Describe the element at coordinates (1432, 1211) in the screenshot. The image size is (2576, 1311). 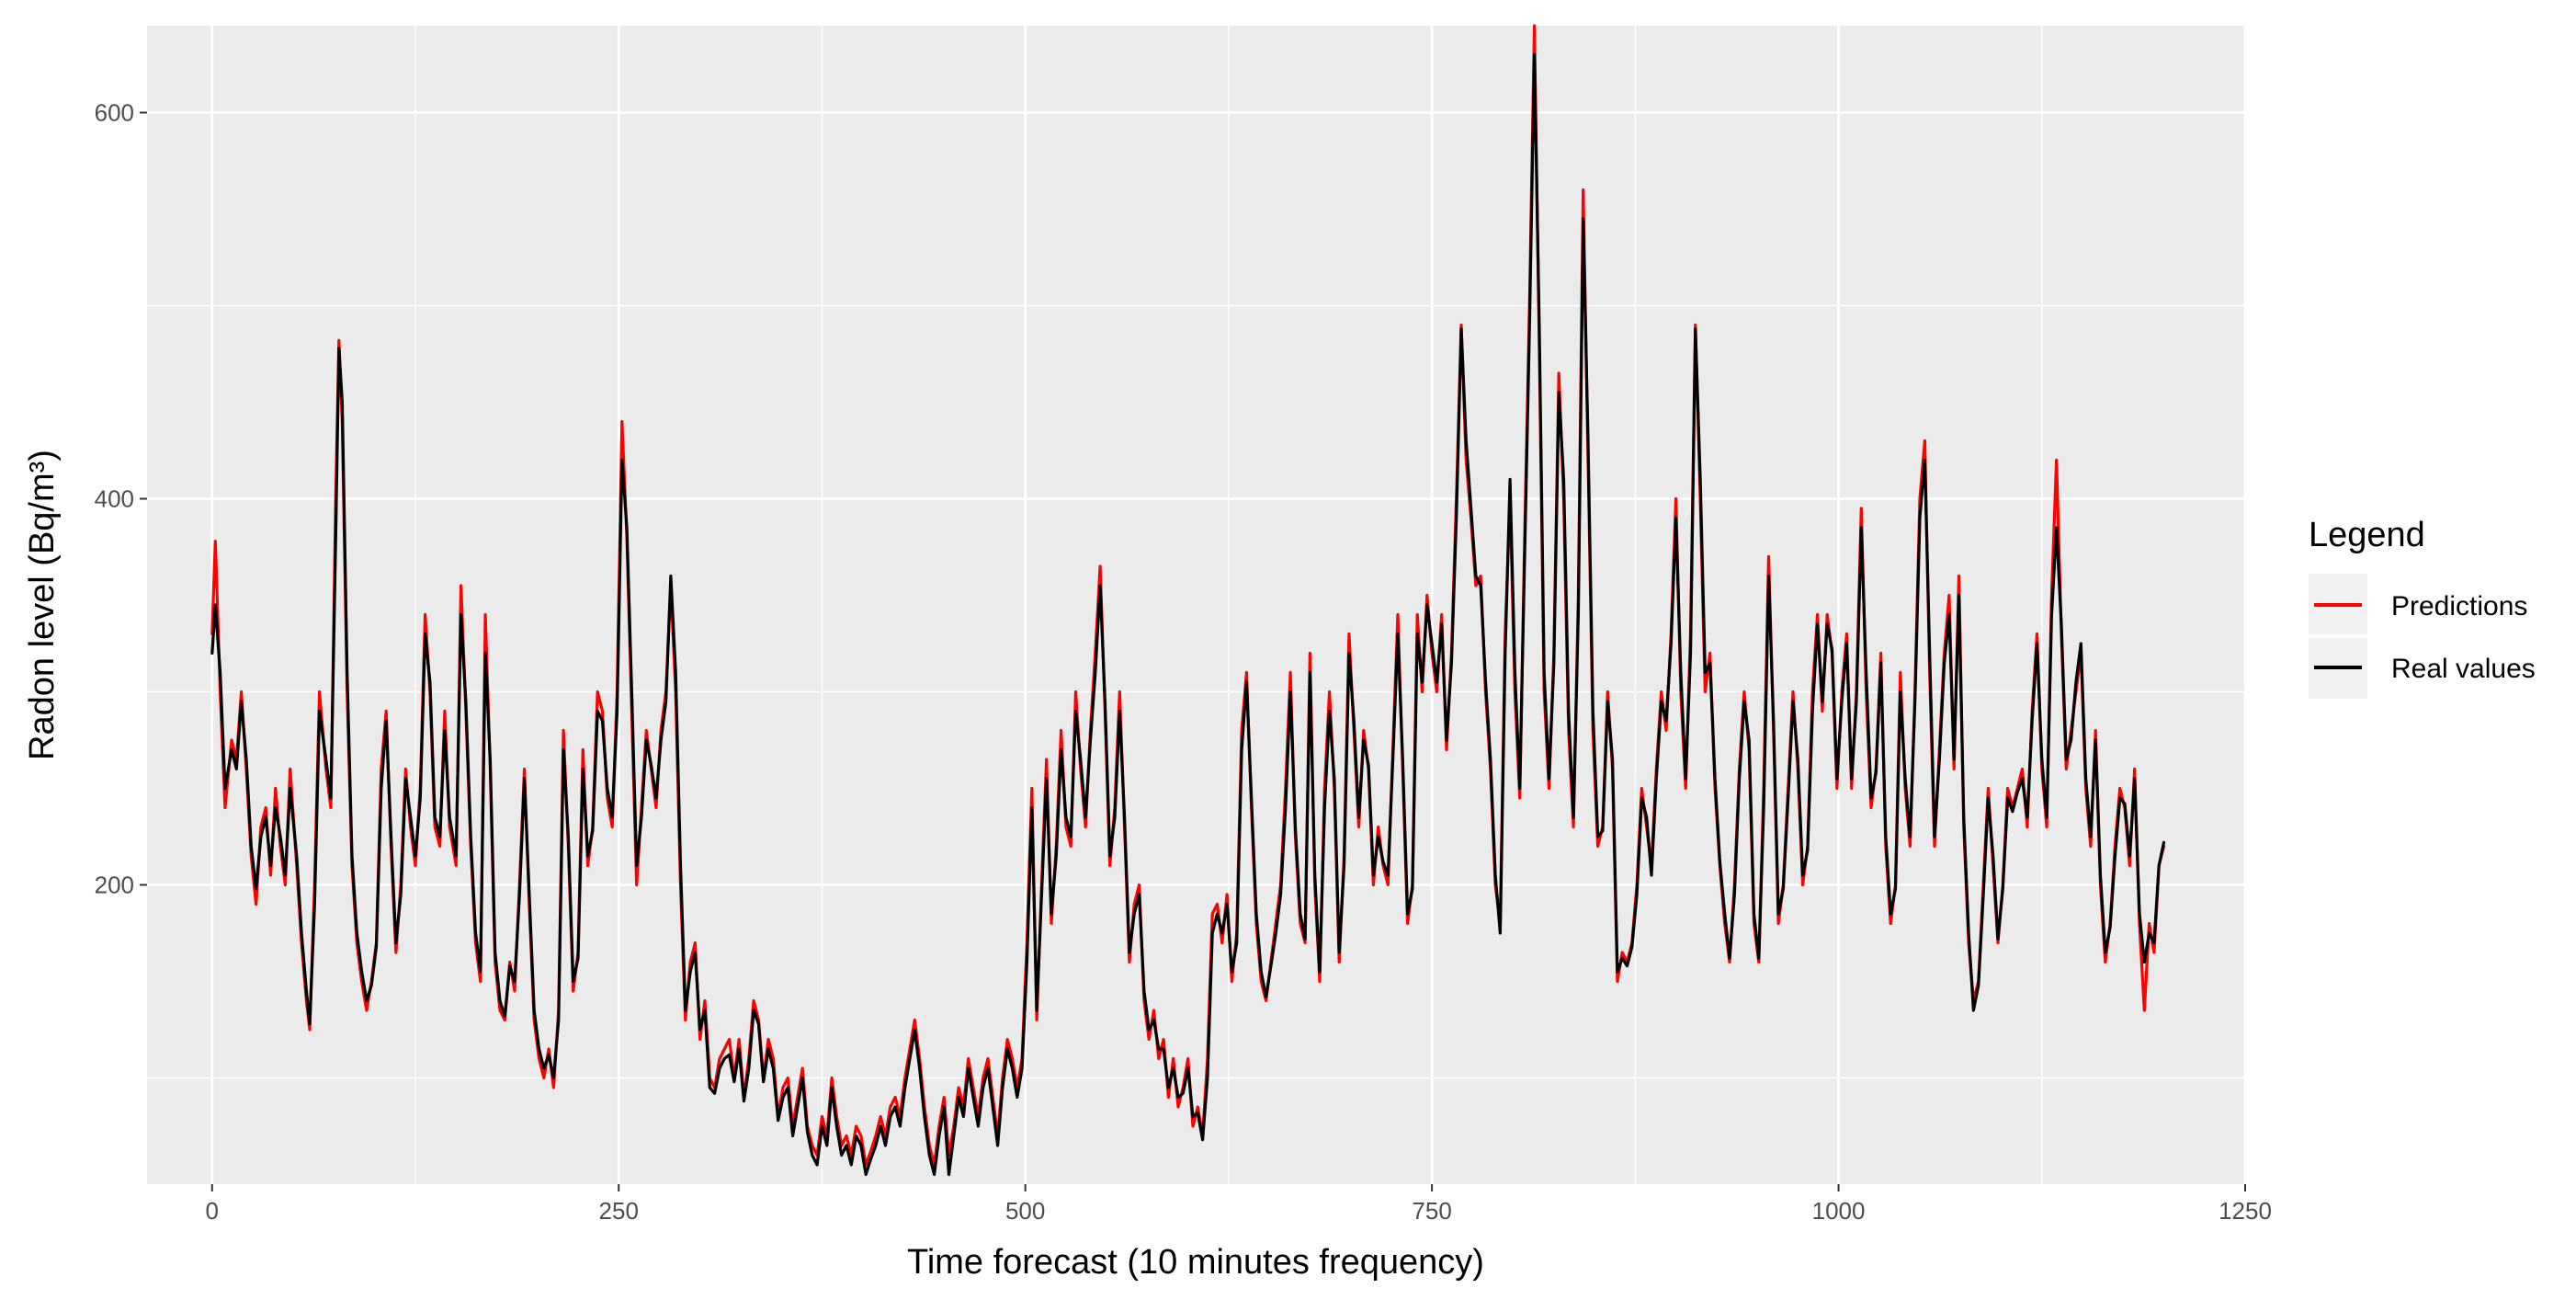
I see `x-tick-label: 750` at that location.